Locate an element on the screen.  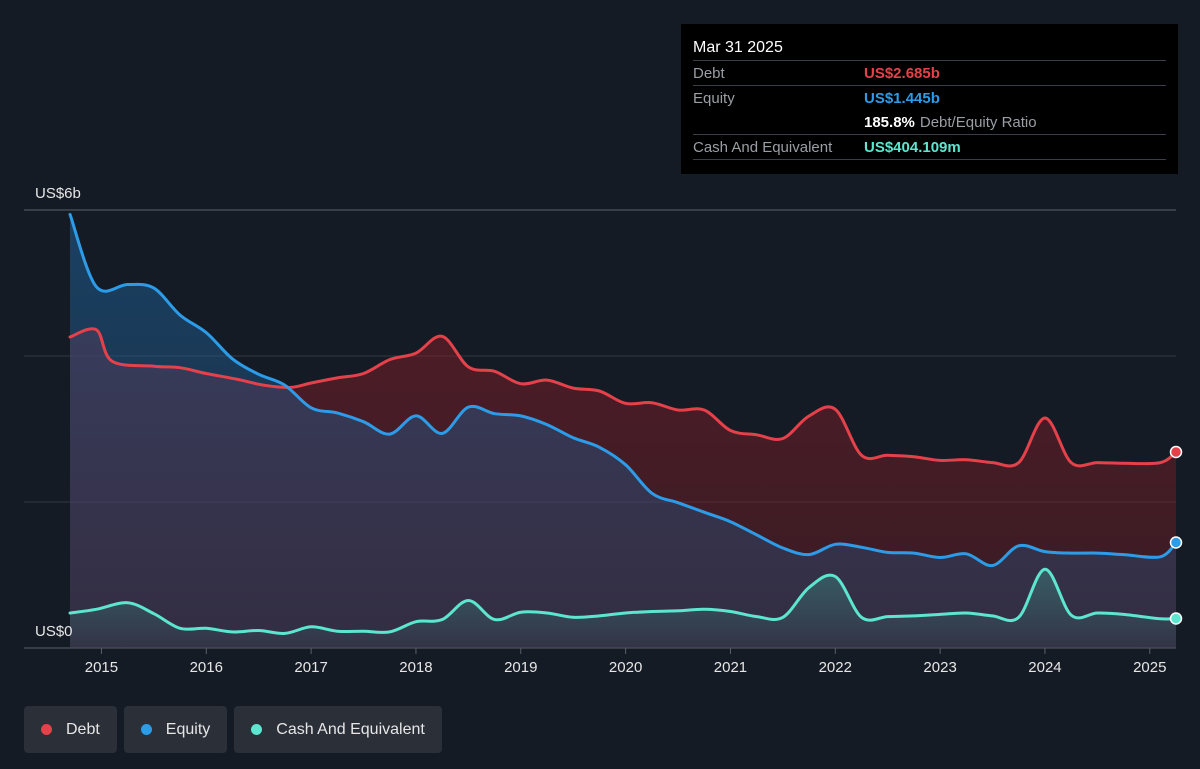
tooltip-equity-label: Equity is located at coordinates (714, 98).